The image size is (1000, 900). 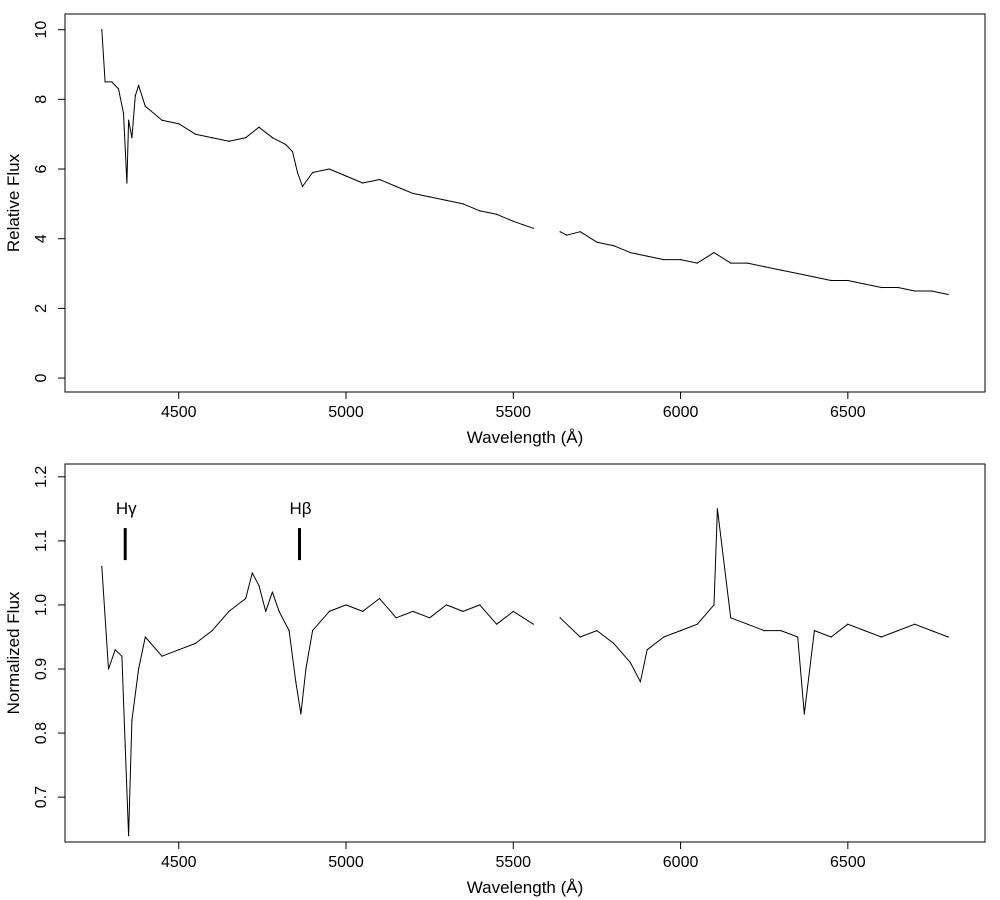 I want to click on x-axis-ticks: 4500 5000 5500 6000 6500, so click(x=513, y=406).